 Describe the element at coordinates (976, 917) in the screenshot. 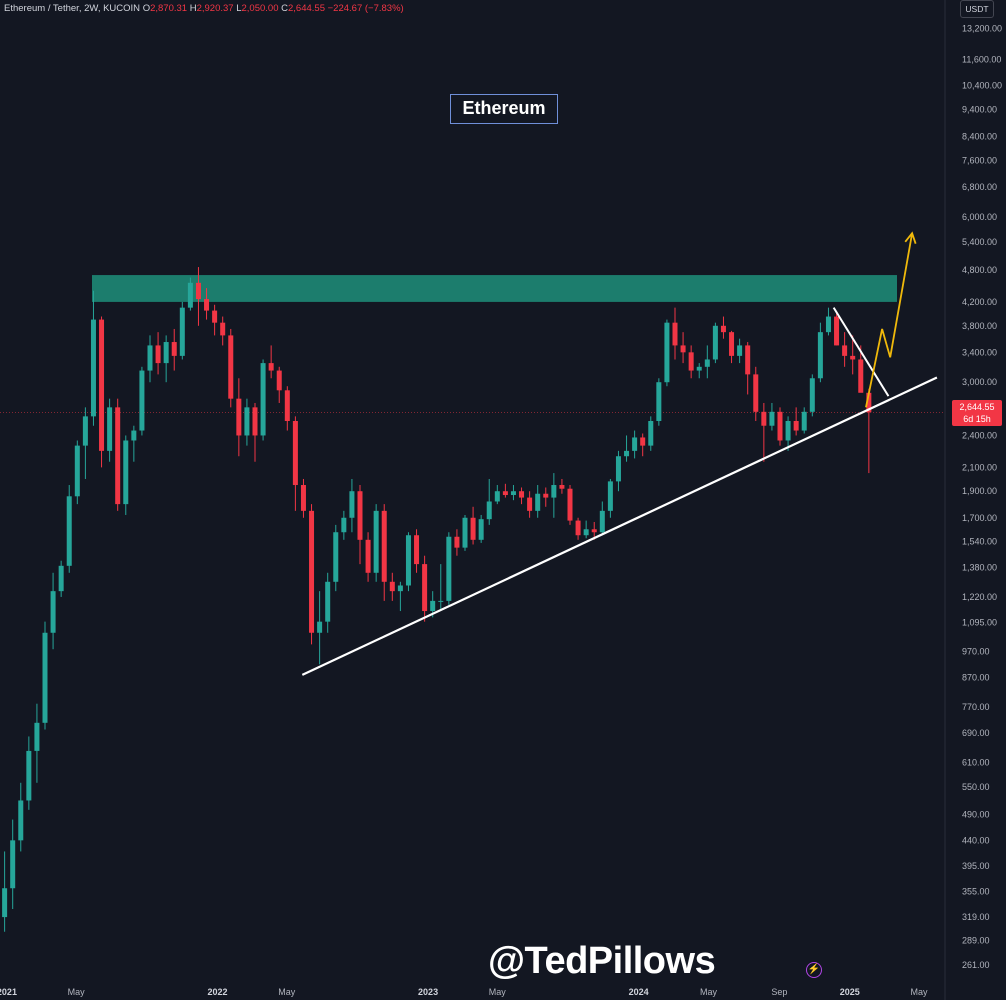

I see `y-tick-label: 319.00` at that location.